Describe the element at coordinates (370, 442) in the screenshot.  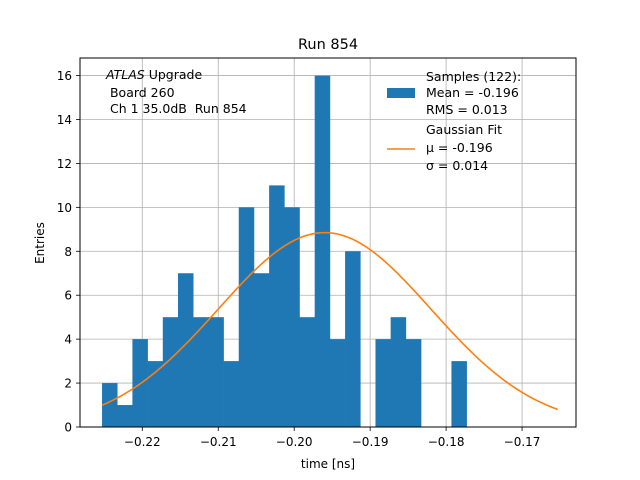
I see `x-tick-label: −0.19` at that location.